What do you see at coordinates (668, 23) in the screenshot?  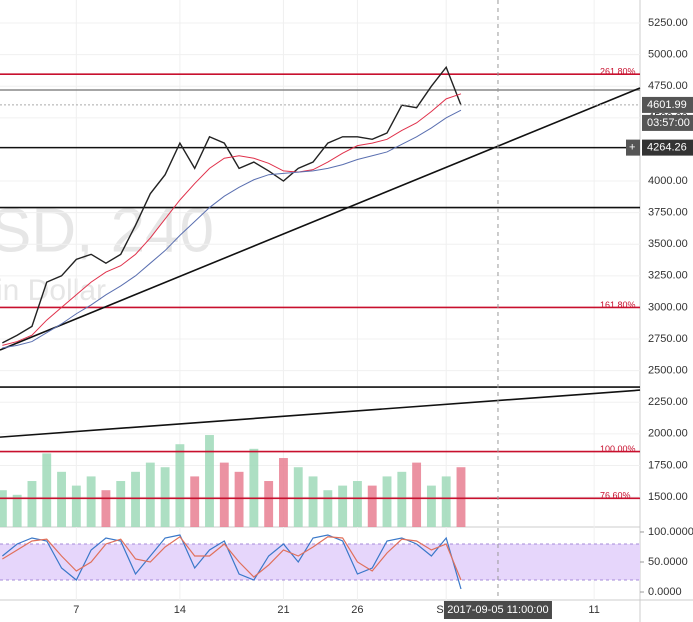 I see `y-tick-label: 5250.00` at bounding box center [668, 23].